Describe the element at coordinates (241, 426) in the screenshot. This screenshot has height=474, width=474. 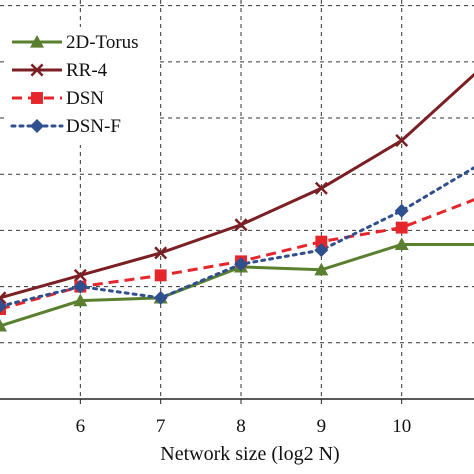
I see `x-tick-label: 8` at that location.